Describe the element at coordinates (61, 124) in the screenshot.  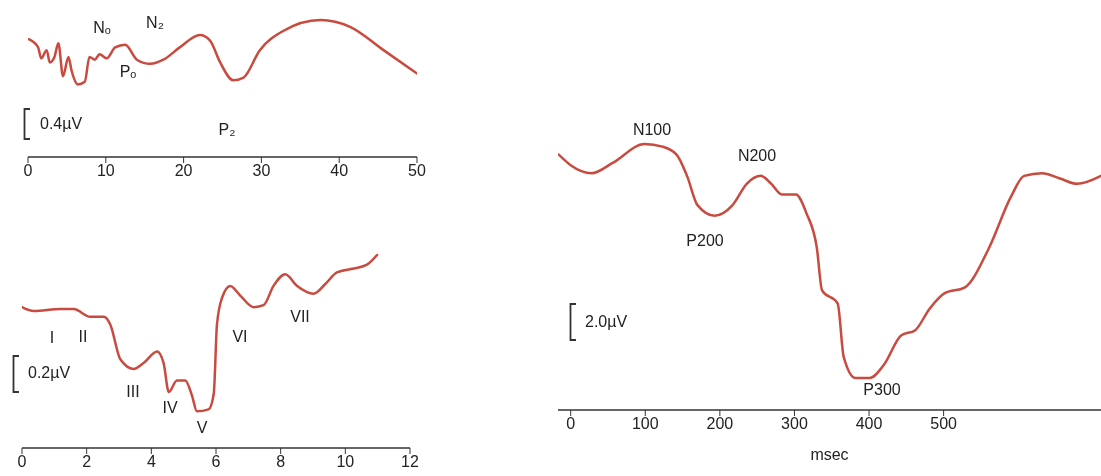
I see `annotation: 0.4µV` at that location.